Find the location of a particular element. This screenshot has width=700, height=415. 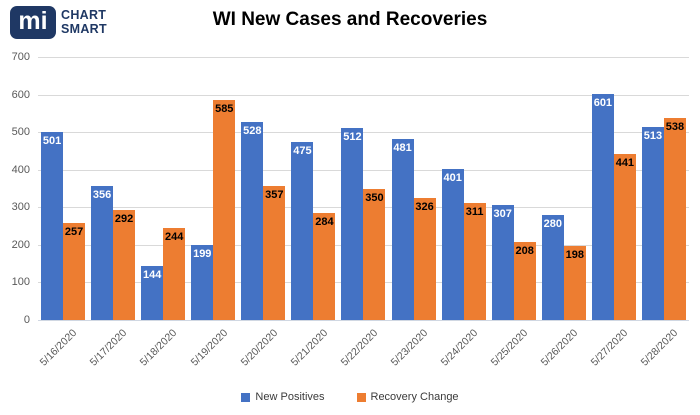

bar-data-label: 357 is located at coordinates (274, 194).